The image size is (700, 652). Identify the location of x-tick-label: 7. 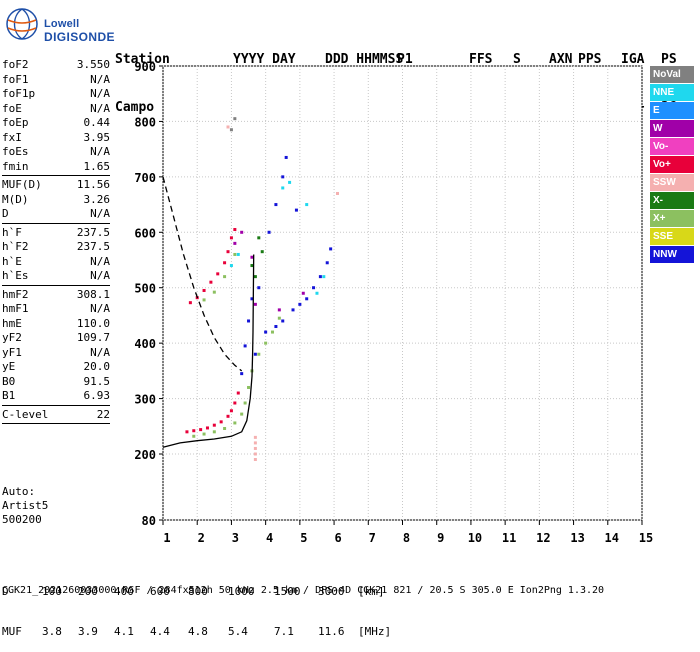
(372, 538).